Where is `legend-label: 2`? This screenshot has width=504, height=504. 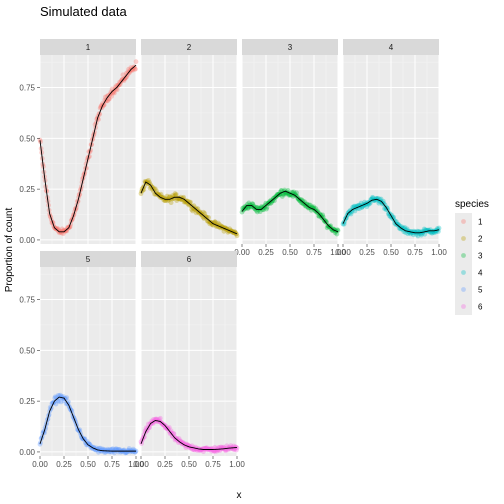
legend-label: 2 is located at coordinates (480, 239).